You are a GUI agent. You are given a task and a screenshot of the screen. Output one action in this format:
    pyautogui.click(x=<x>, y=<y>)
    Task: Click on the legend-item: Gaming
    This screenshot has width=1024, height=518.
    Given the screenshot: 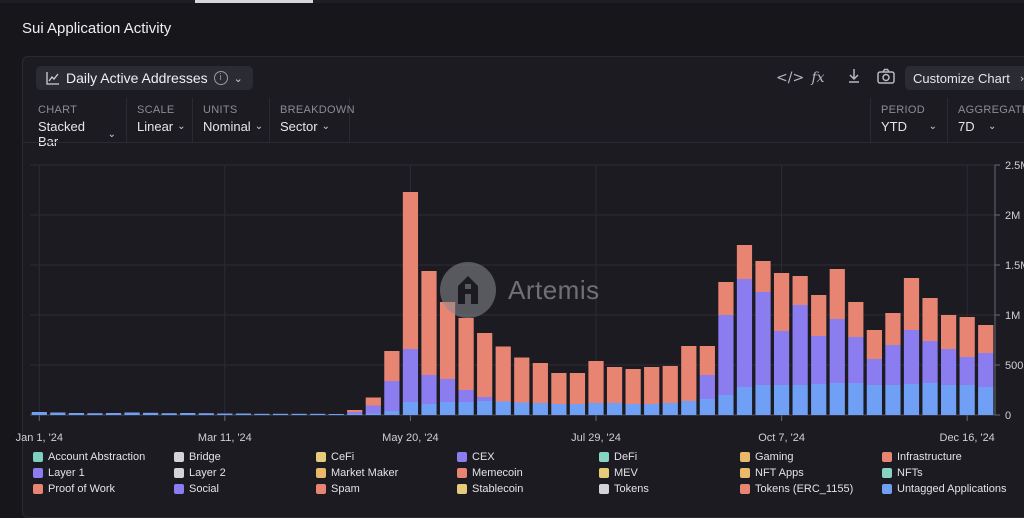 What is the action you would take?
    pyautogui.click(x=767, y=457)
    